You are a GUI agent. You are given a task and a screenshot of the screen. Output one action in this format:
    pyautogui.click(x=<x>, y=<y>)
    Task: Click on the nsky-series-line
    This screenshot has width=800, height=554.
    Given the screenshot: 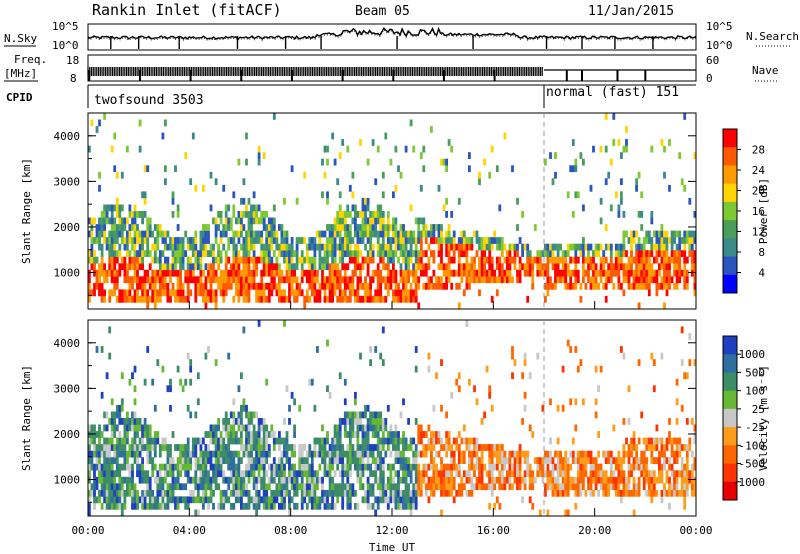 What is the action you would take?
    pyautogui.click(x=392, y=33)
    